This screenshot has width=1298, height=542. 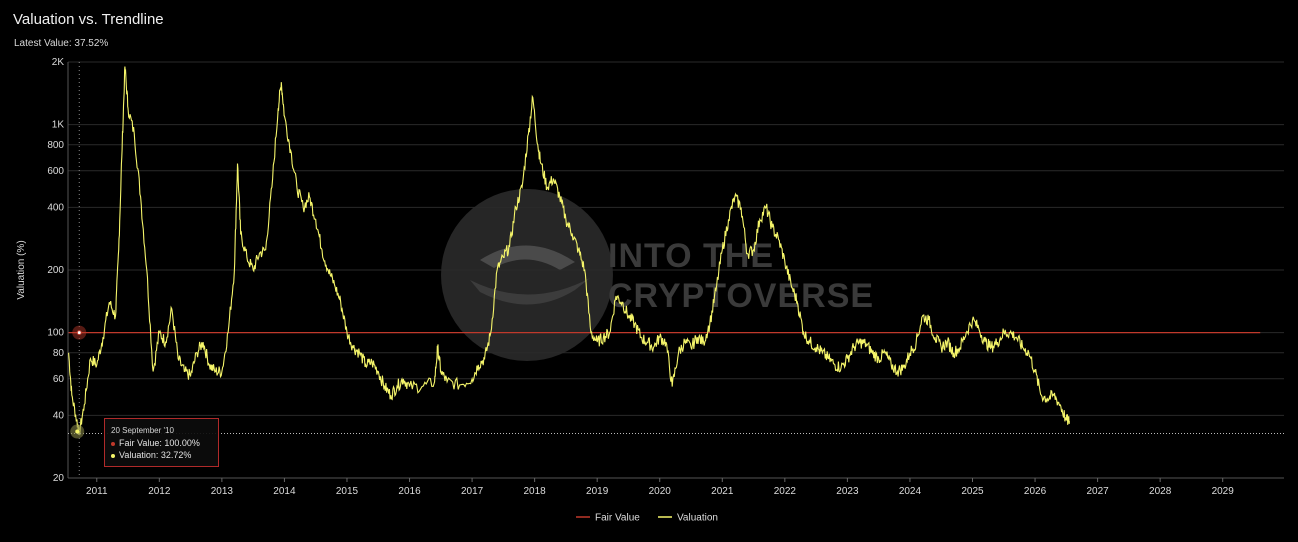 What do you see at coordinates (21, 269) in the screenshot?
I see `y-axis-label: Valuation (%)` at bounding box center [21, 269].